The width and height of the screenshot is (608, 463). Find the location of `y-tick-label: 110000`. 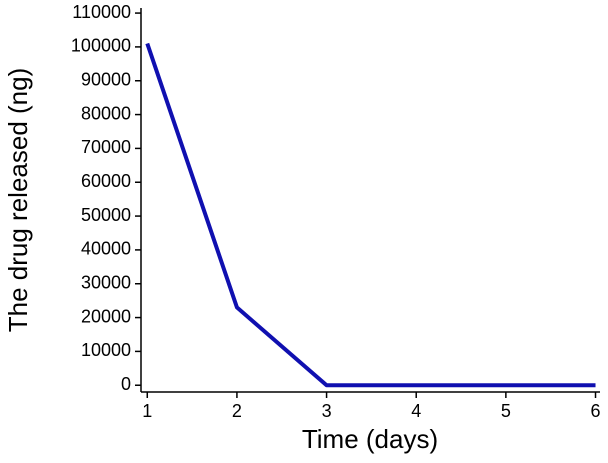

y-tick-label: 110000 is located at coordinates (101, 12).